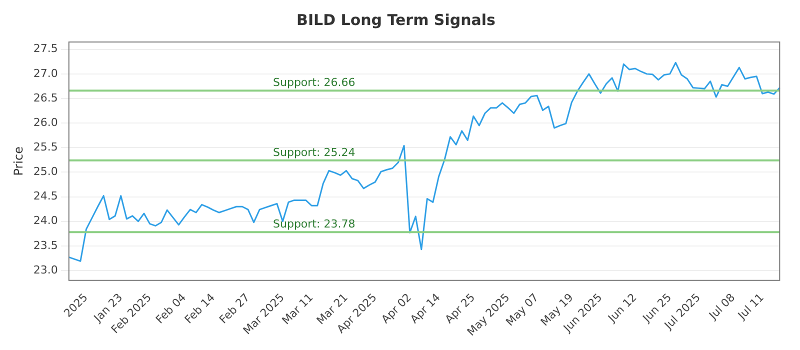 This screenshot has height=350, width=800. I want to click on y-axis-title: Price, so click(18, 161).